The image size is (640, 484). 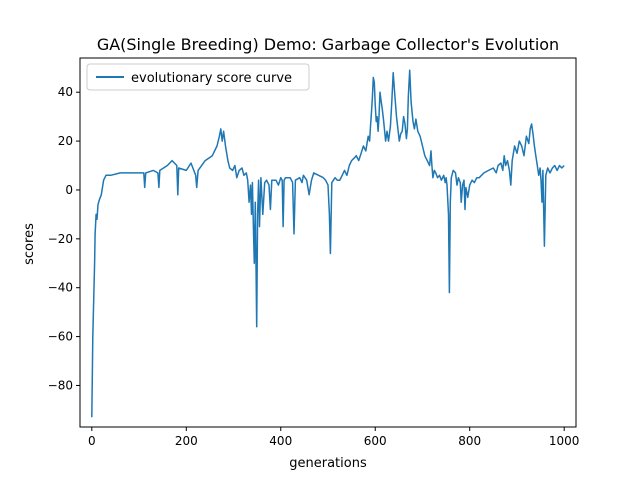 I want to click on legend: evolutionary score curve, so click(x=198, y=77).